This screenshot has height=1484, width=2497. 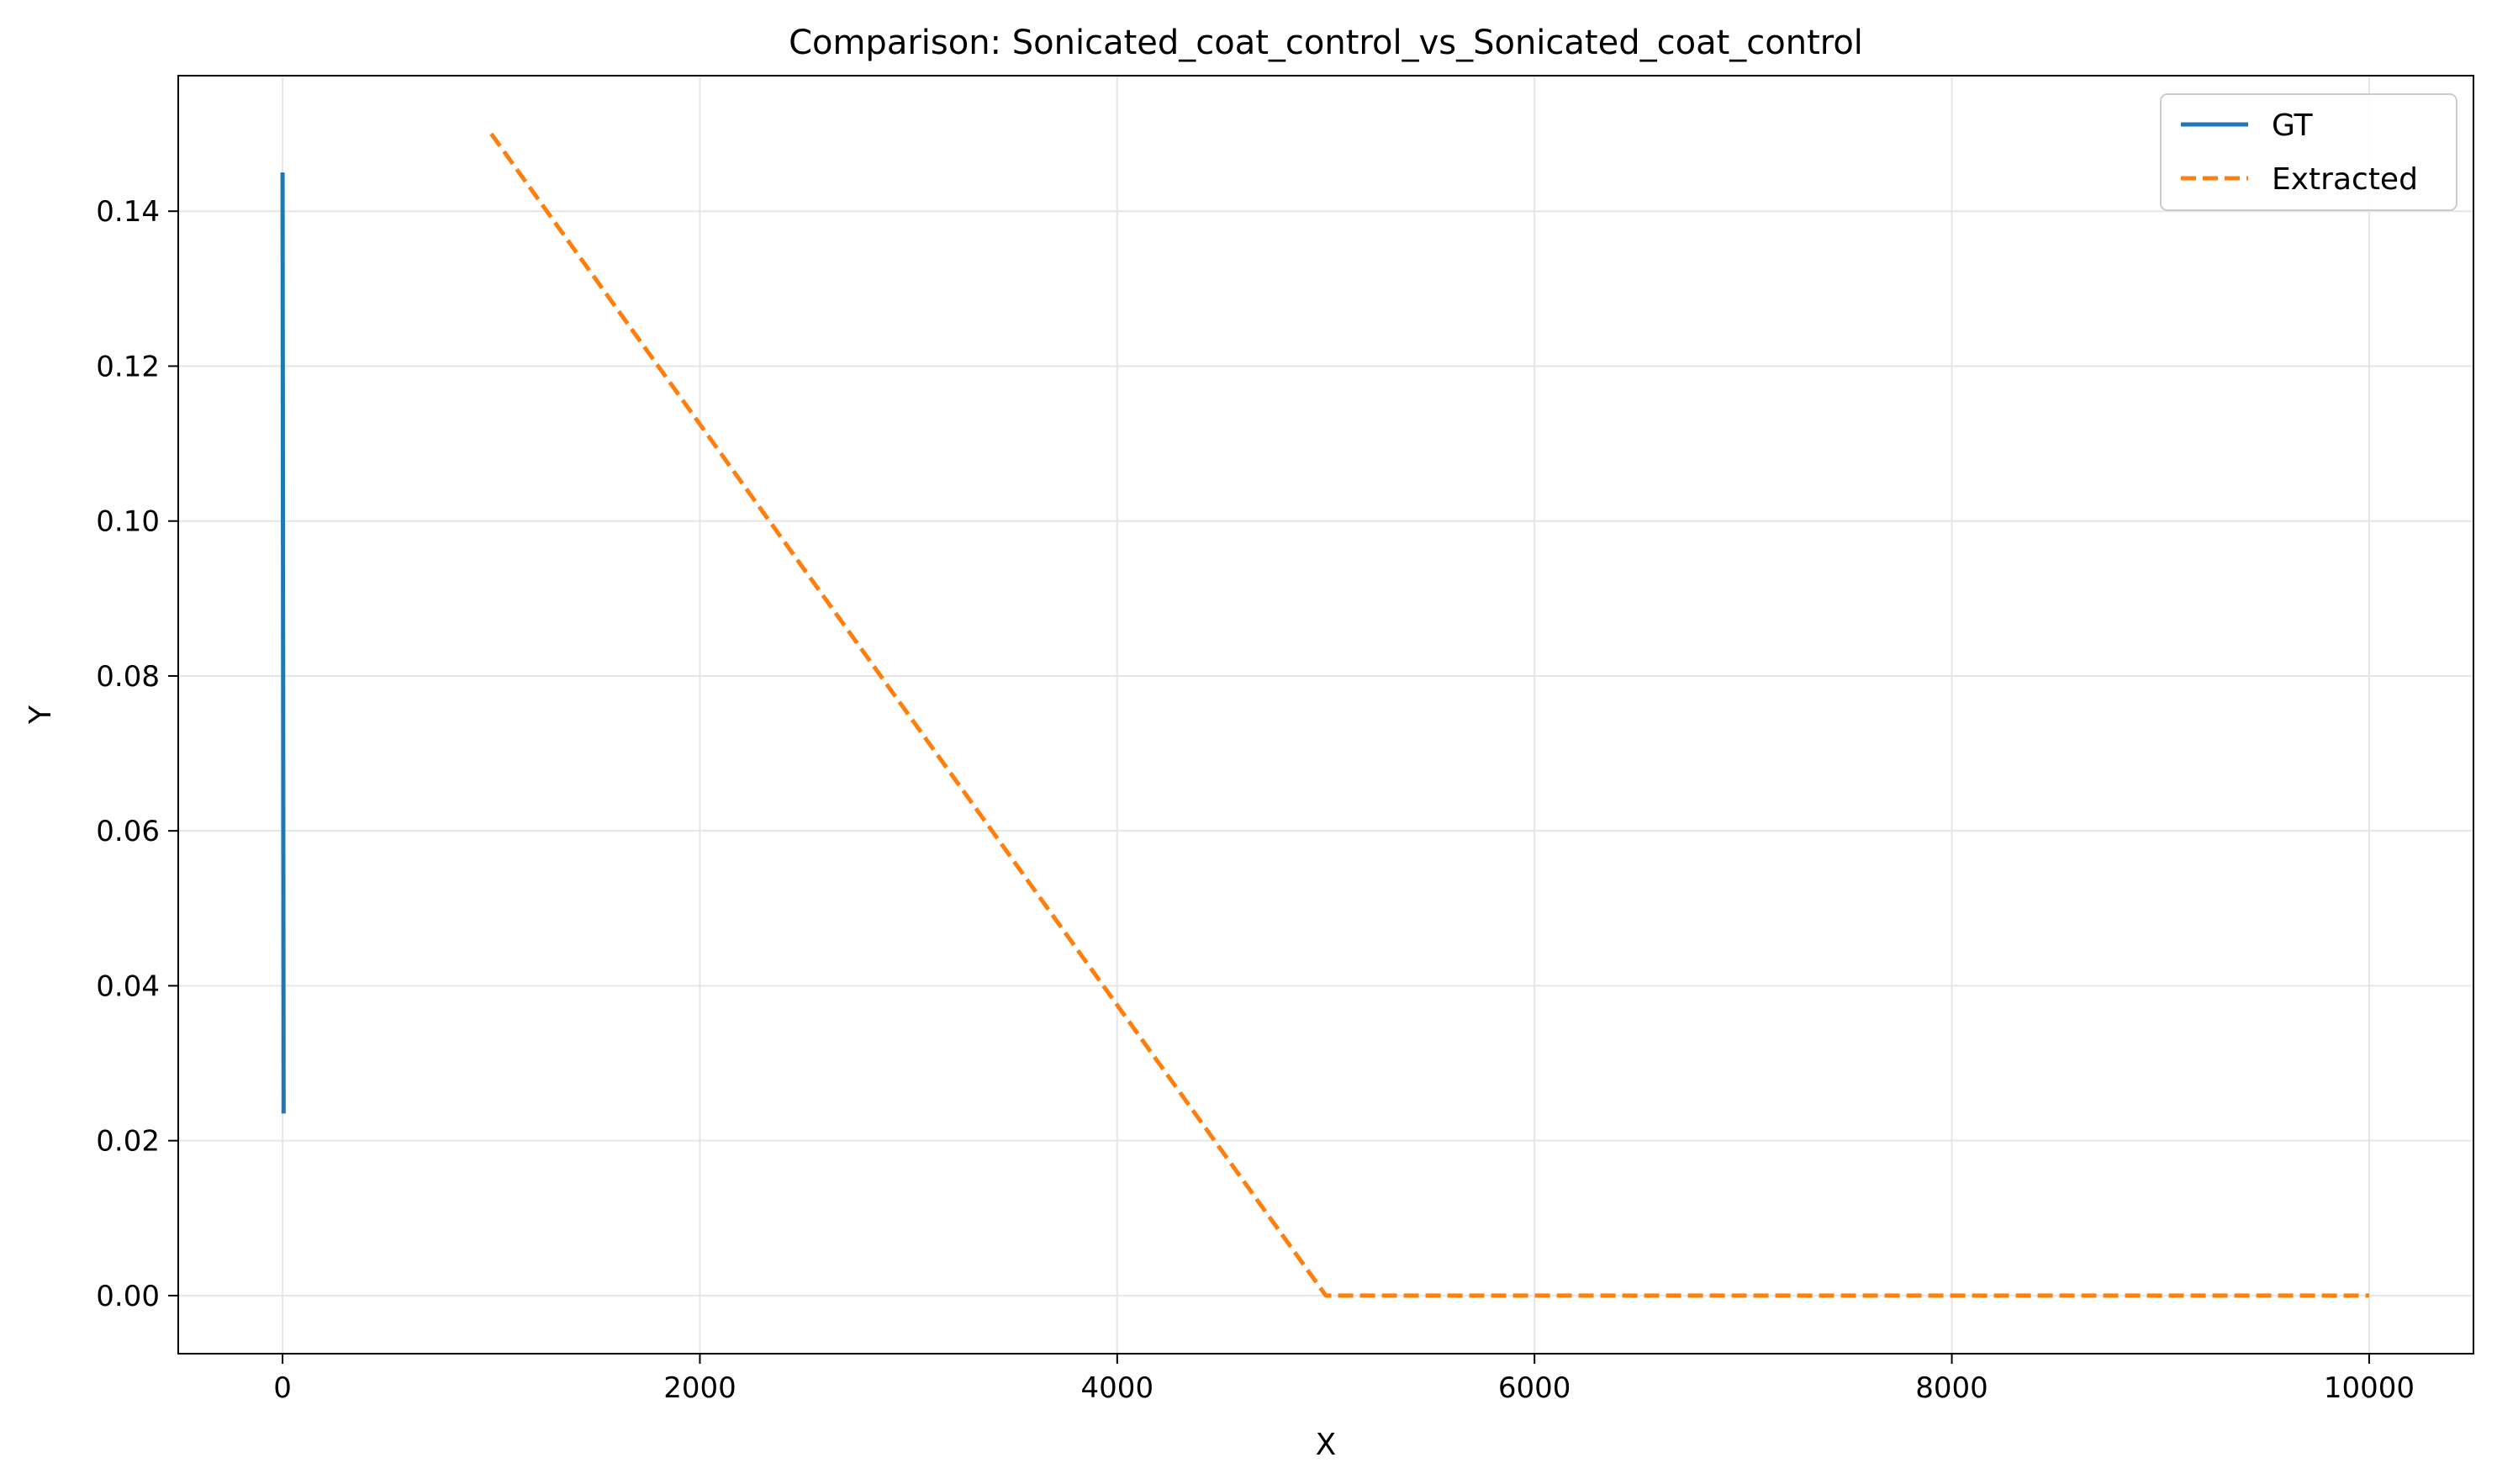 I want to click on y-tick-label: 0.02, so click(x=128, y=1142).